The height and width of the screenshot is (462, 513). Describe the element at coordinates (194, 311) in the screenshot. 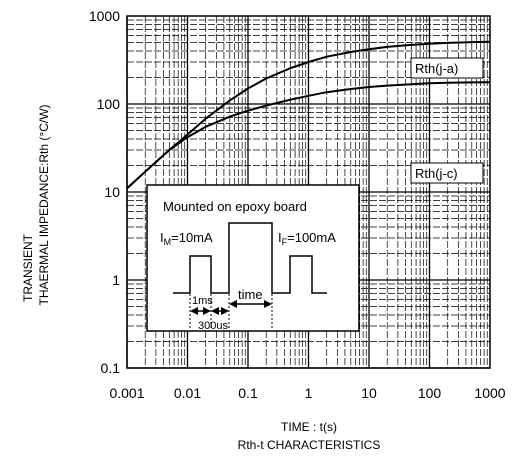

I see `inset-1ms-arrow-left` at that location.